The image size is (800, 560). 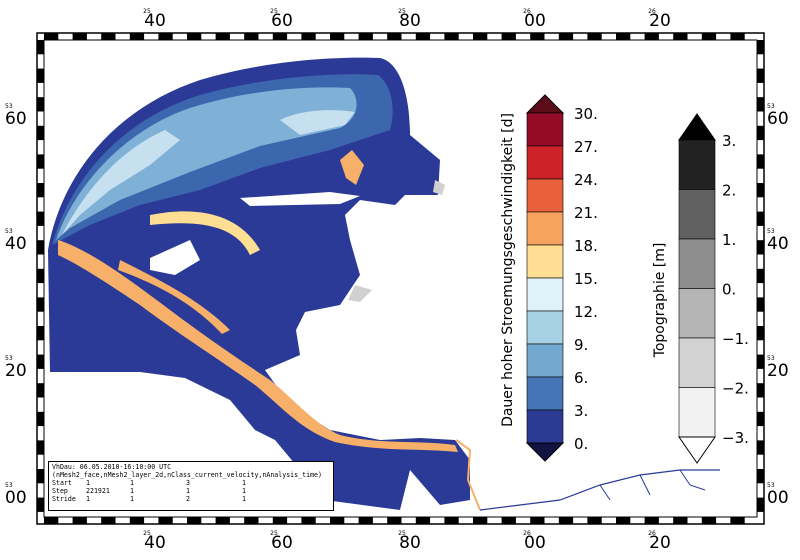 What do you see at coordinates (282, 21) in the screenshot?
I see `x-tick-label-top: 60` at bounding box center [282, 21].